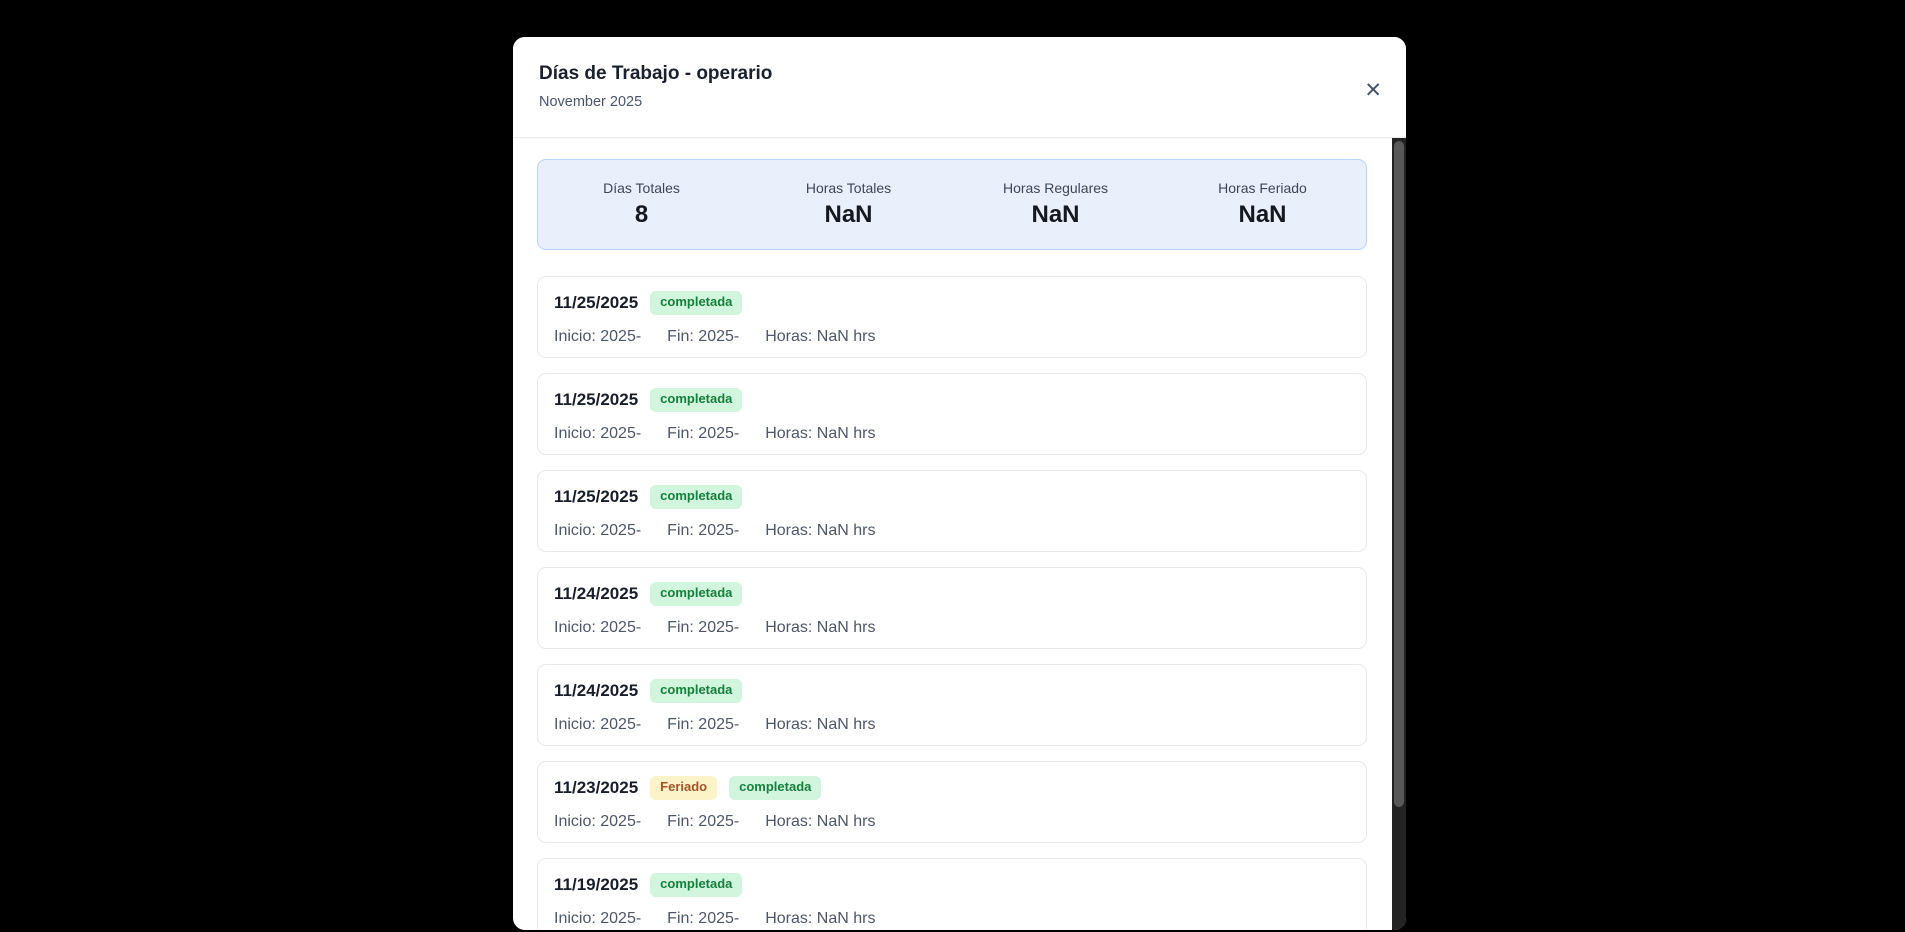 This screenshot has width=1905, height=932. I want to click on close-icon: ✕, so click(1373, 90).